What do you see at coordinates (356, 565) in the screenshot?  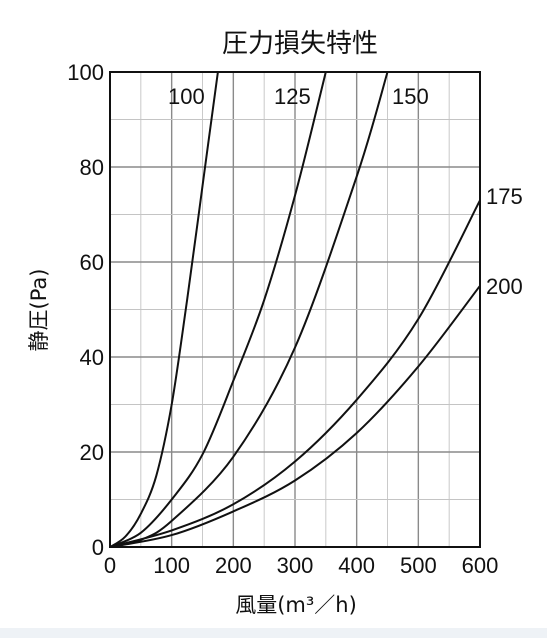 I see `x-tick-label: 400` at bounding box center [356, 565].